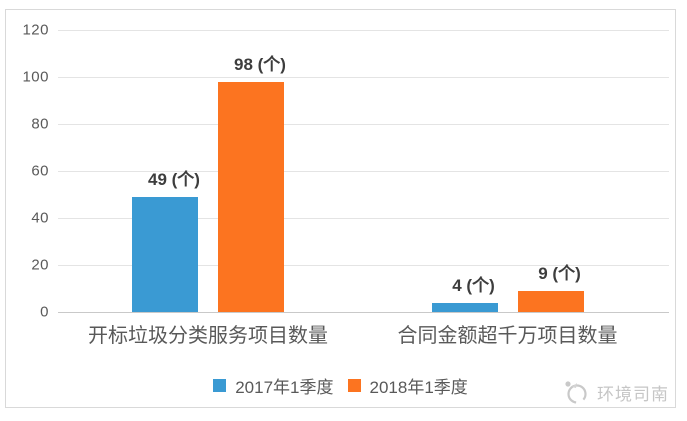  Describe the element at coordinates (464, 307) in the screenshot. I see `bar-s0-c1` at that location.